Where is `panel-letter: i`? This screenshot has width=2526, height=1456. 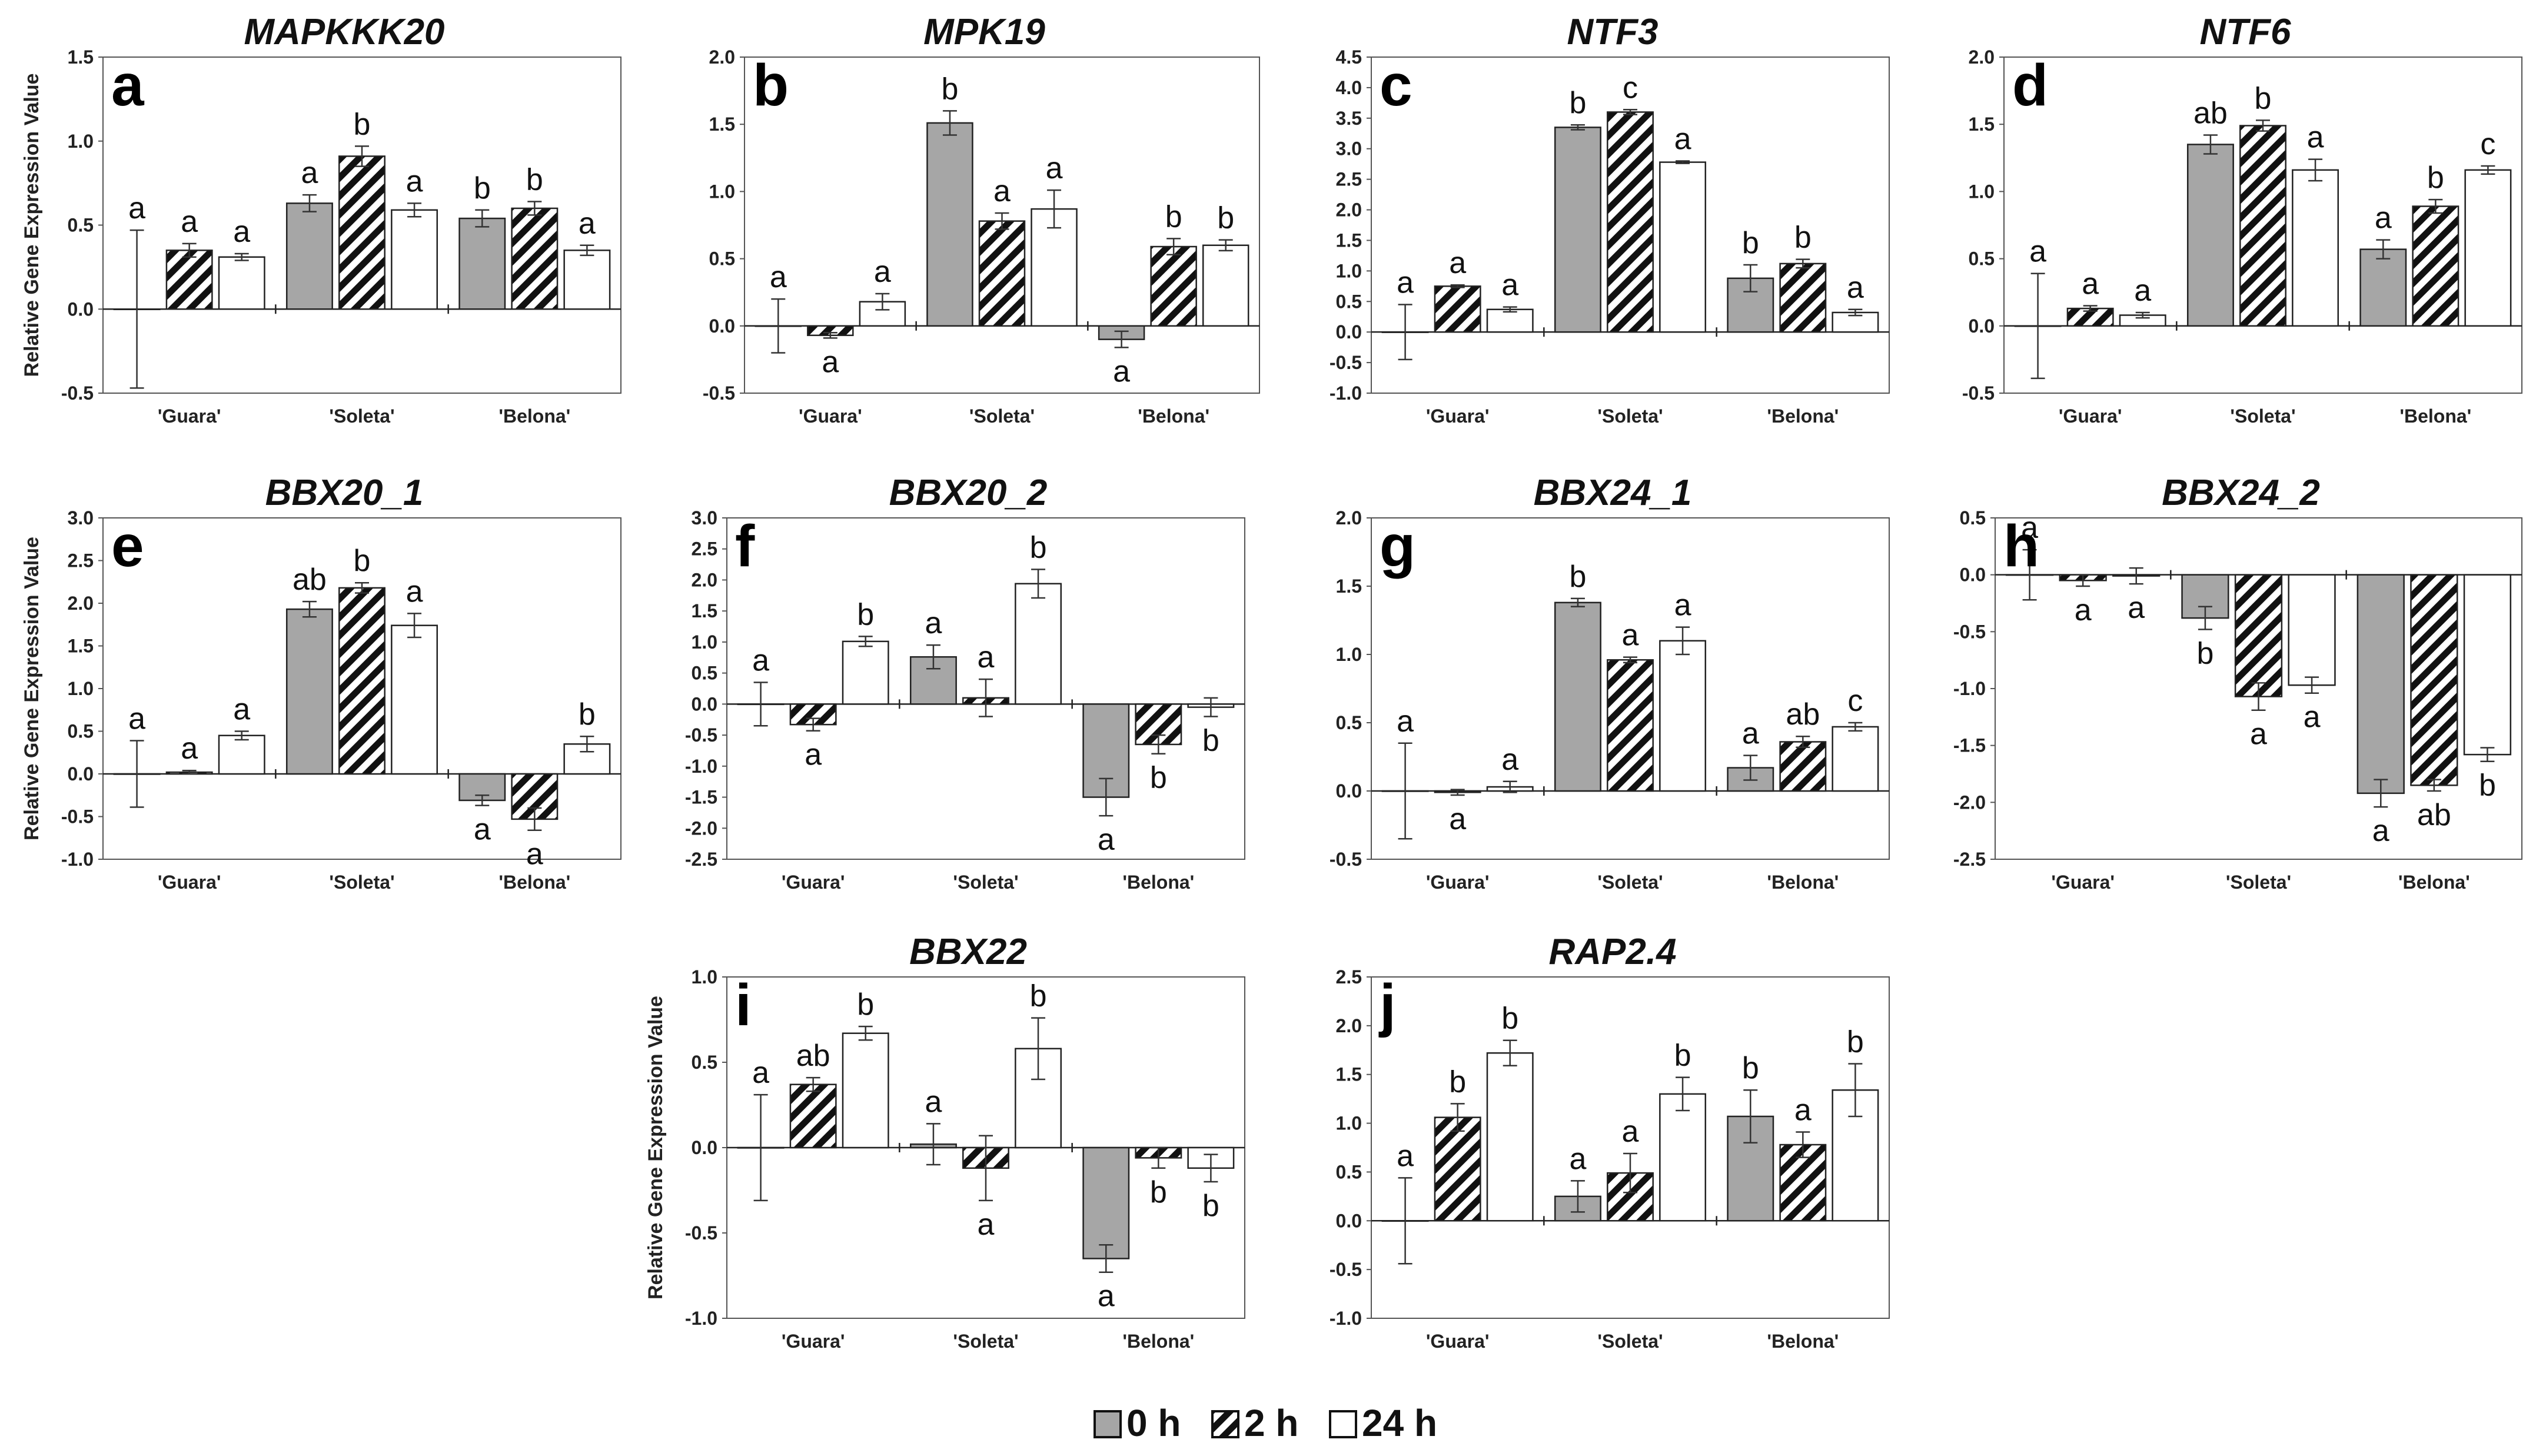 panel-letter: i is located at coordinates (743, 1005).